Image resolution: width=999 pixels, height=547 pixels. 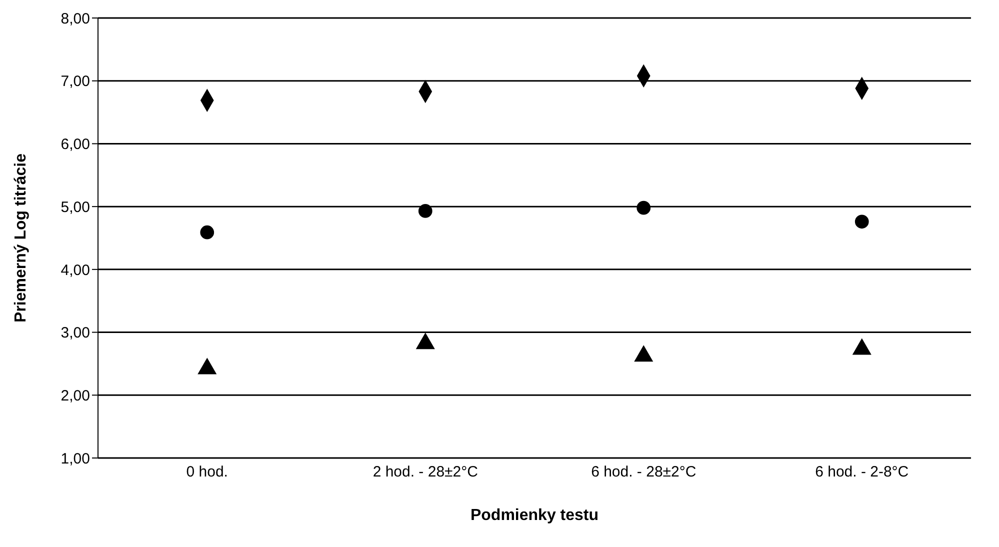 I want to click on y-tick-label: 3,00, so click(x=75, y=333).